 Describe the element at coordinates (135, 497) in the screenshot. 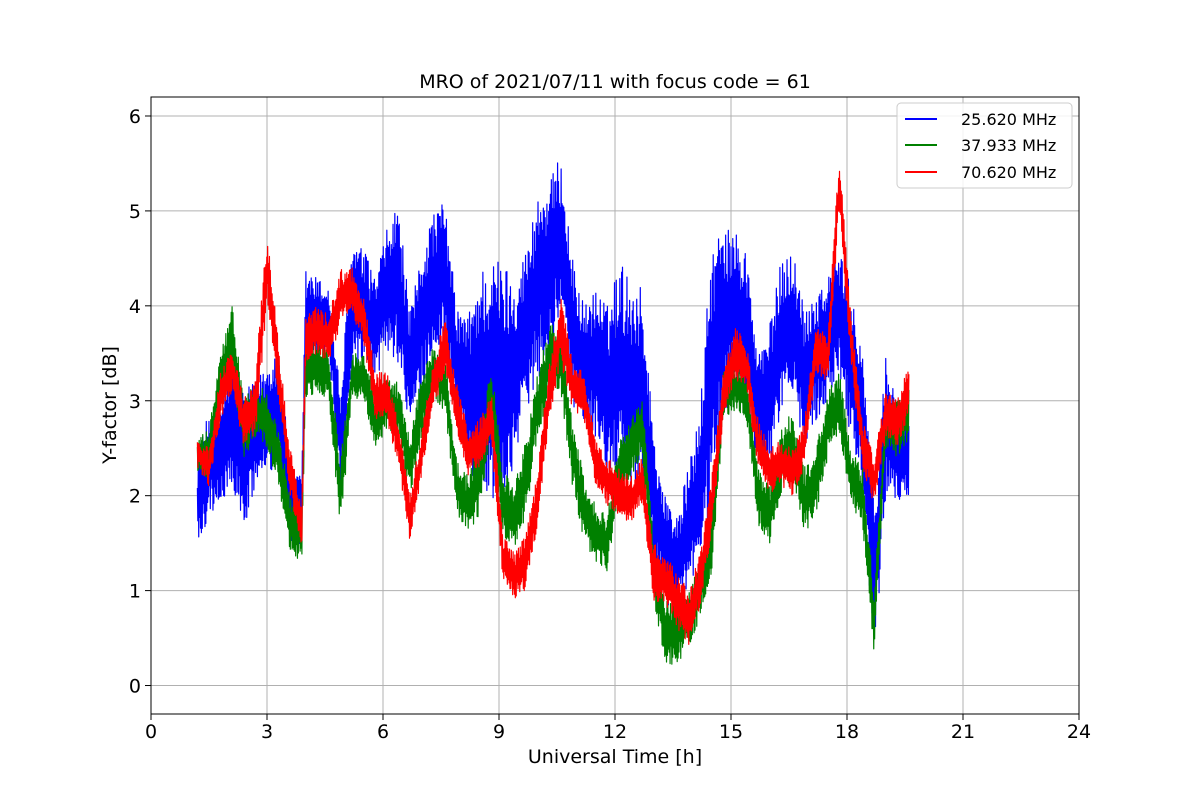

I see `y-tick-label: 2` at that location.